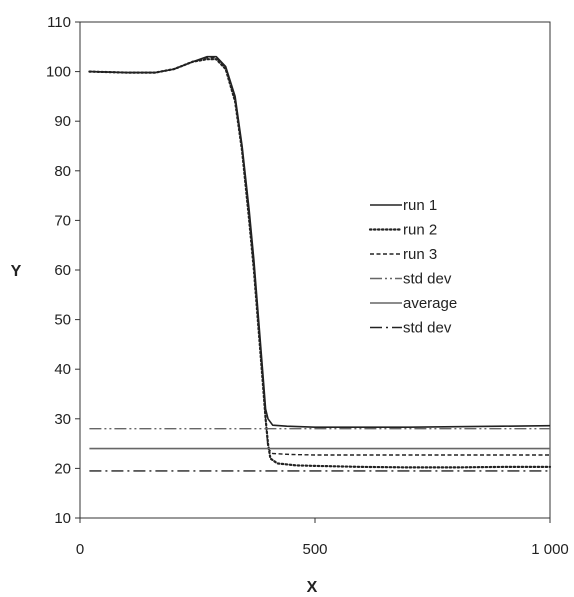  Describe the element at coordinates (62, 518) in the screenshot. I see `y-tick-label: 10` at that location.